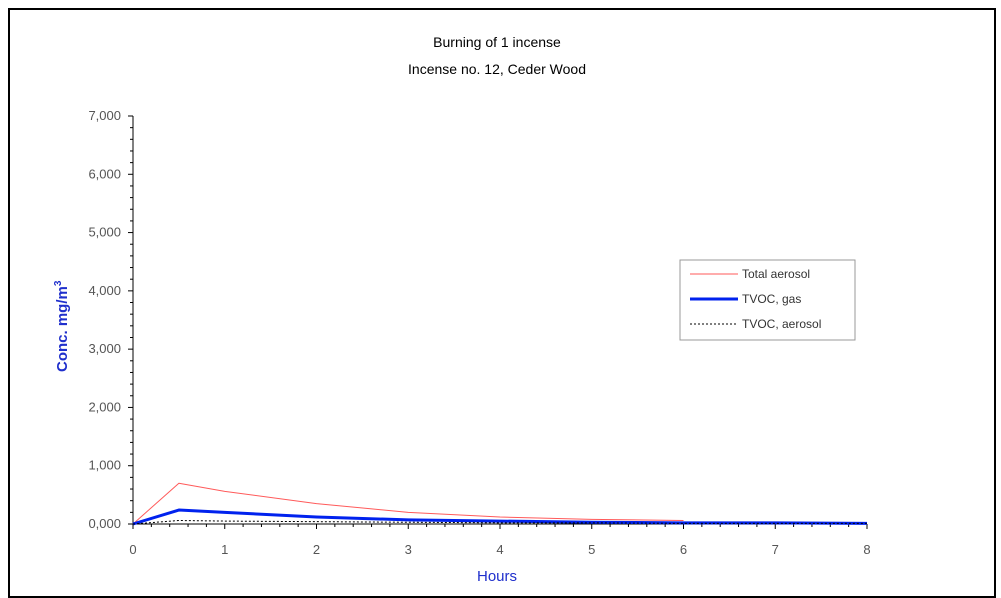 The height and width of the screenshot is (598, 1001). I want to click on x-tick-label: 8, so click(866, 549).